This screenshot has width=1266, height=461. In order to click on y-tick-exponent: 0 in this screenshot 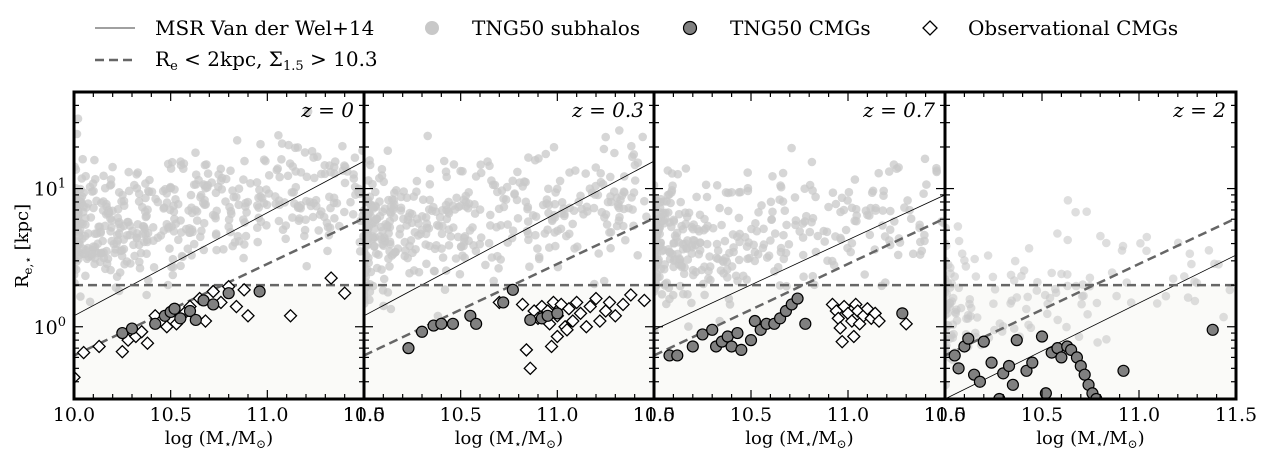, I will do `click(62, 322)`.